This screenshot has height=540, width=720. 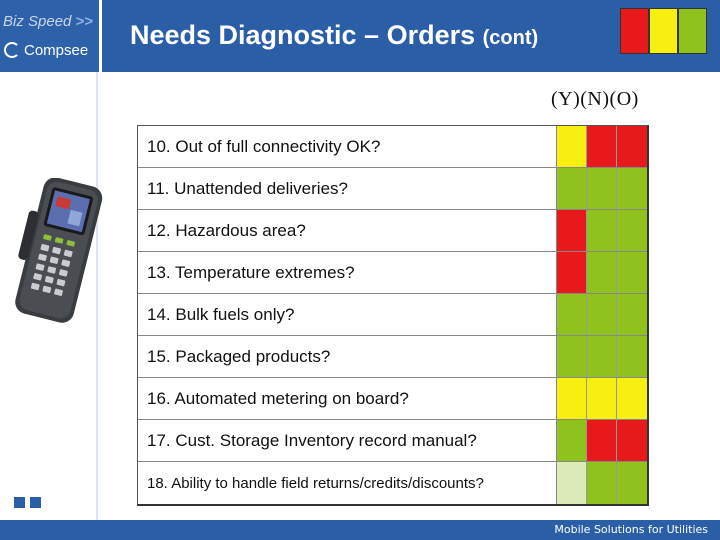 I want to click on column-headers-yno: (Y)(N)(O), so click(x=595, y=99).